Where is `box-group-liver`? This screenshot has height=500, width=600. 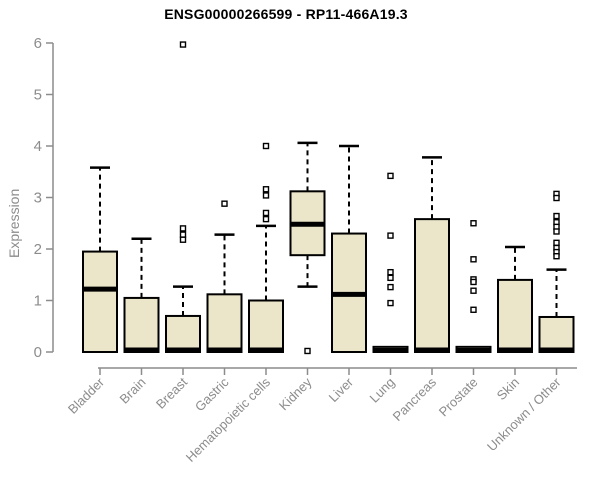
box-group-liver is located at coordinates (349, 248).